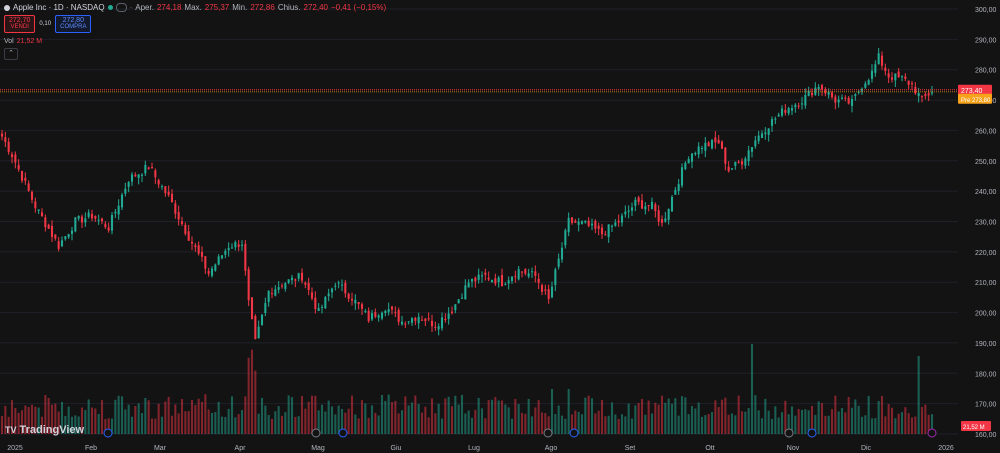 The width and height of the screenshot is (1000, 453). Describe the element at coordinates (318, 448) in the screenshot. I see `x-tick-label: Mag` at that location.